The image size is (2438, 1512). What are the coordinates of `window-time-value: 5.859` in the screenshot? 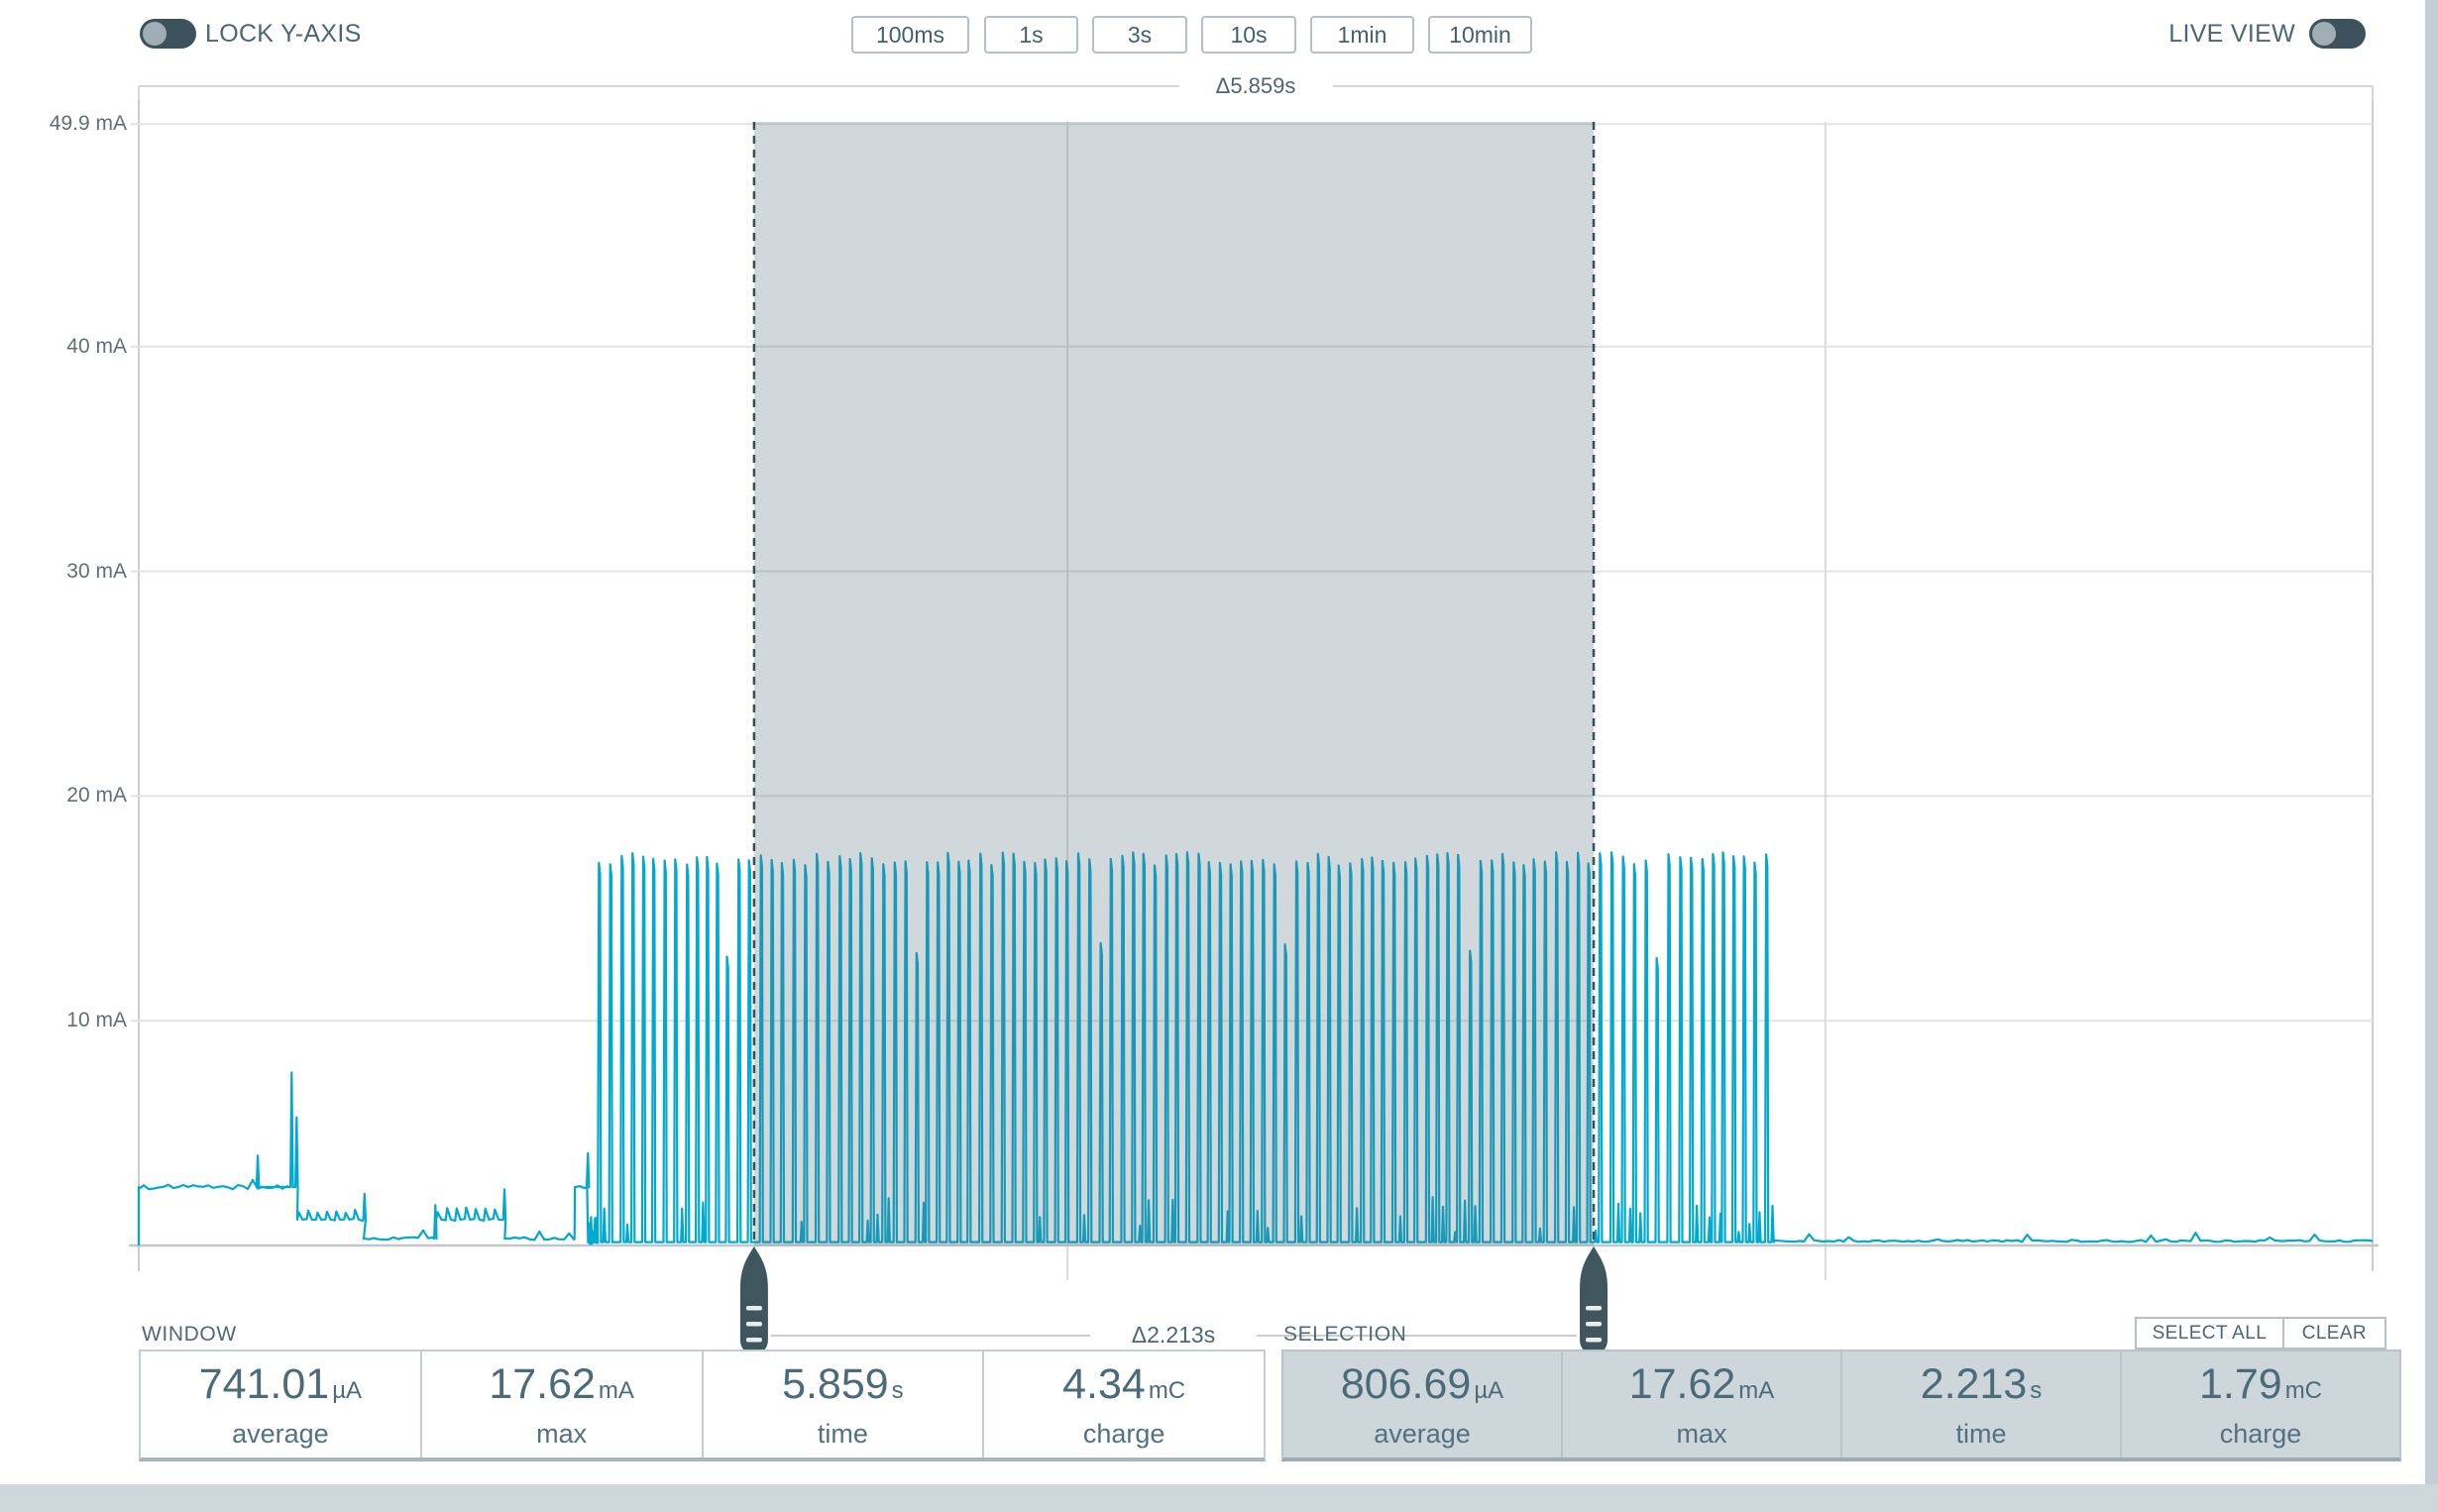 It's located at (836, 1383).